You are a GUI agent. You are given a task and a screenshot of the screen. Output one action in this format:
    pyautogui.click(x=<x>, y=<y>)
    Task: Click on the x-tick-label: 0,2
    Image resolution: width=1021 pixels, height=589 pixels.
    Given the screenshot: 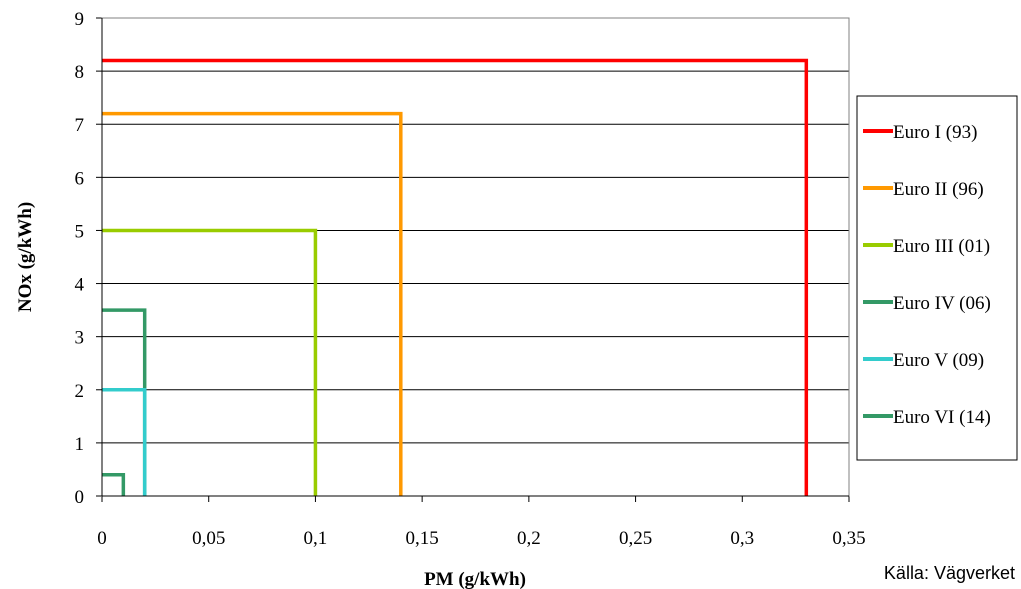 What is the action you would take?
    pyautogui.click(x=529, y=538)
    